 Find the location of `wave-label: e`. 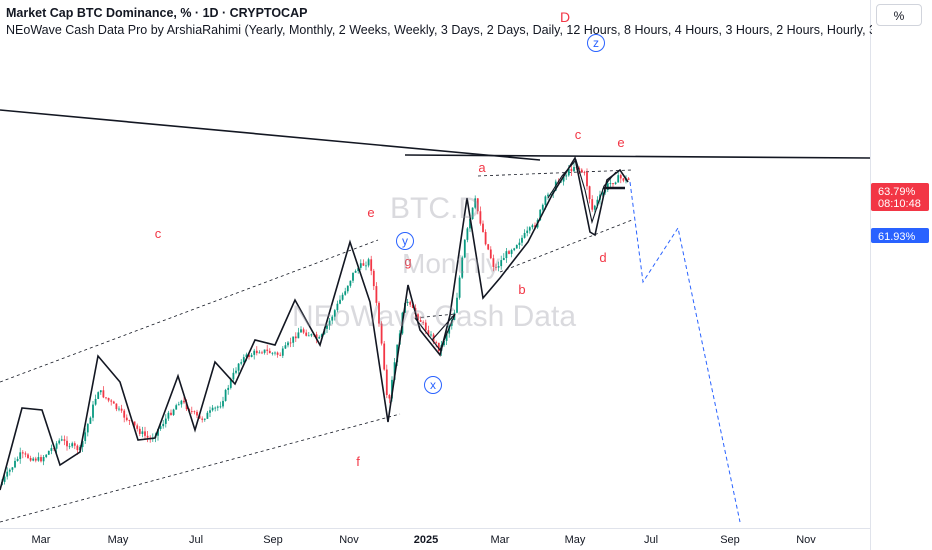

wave-label: e is located at coordinates (620, 142).